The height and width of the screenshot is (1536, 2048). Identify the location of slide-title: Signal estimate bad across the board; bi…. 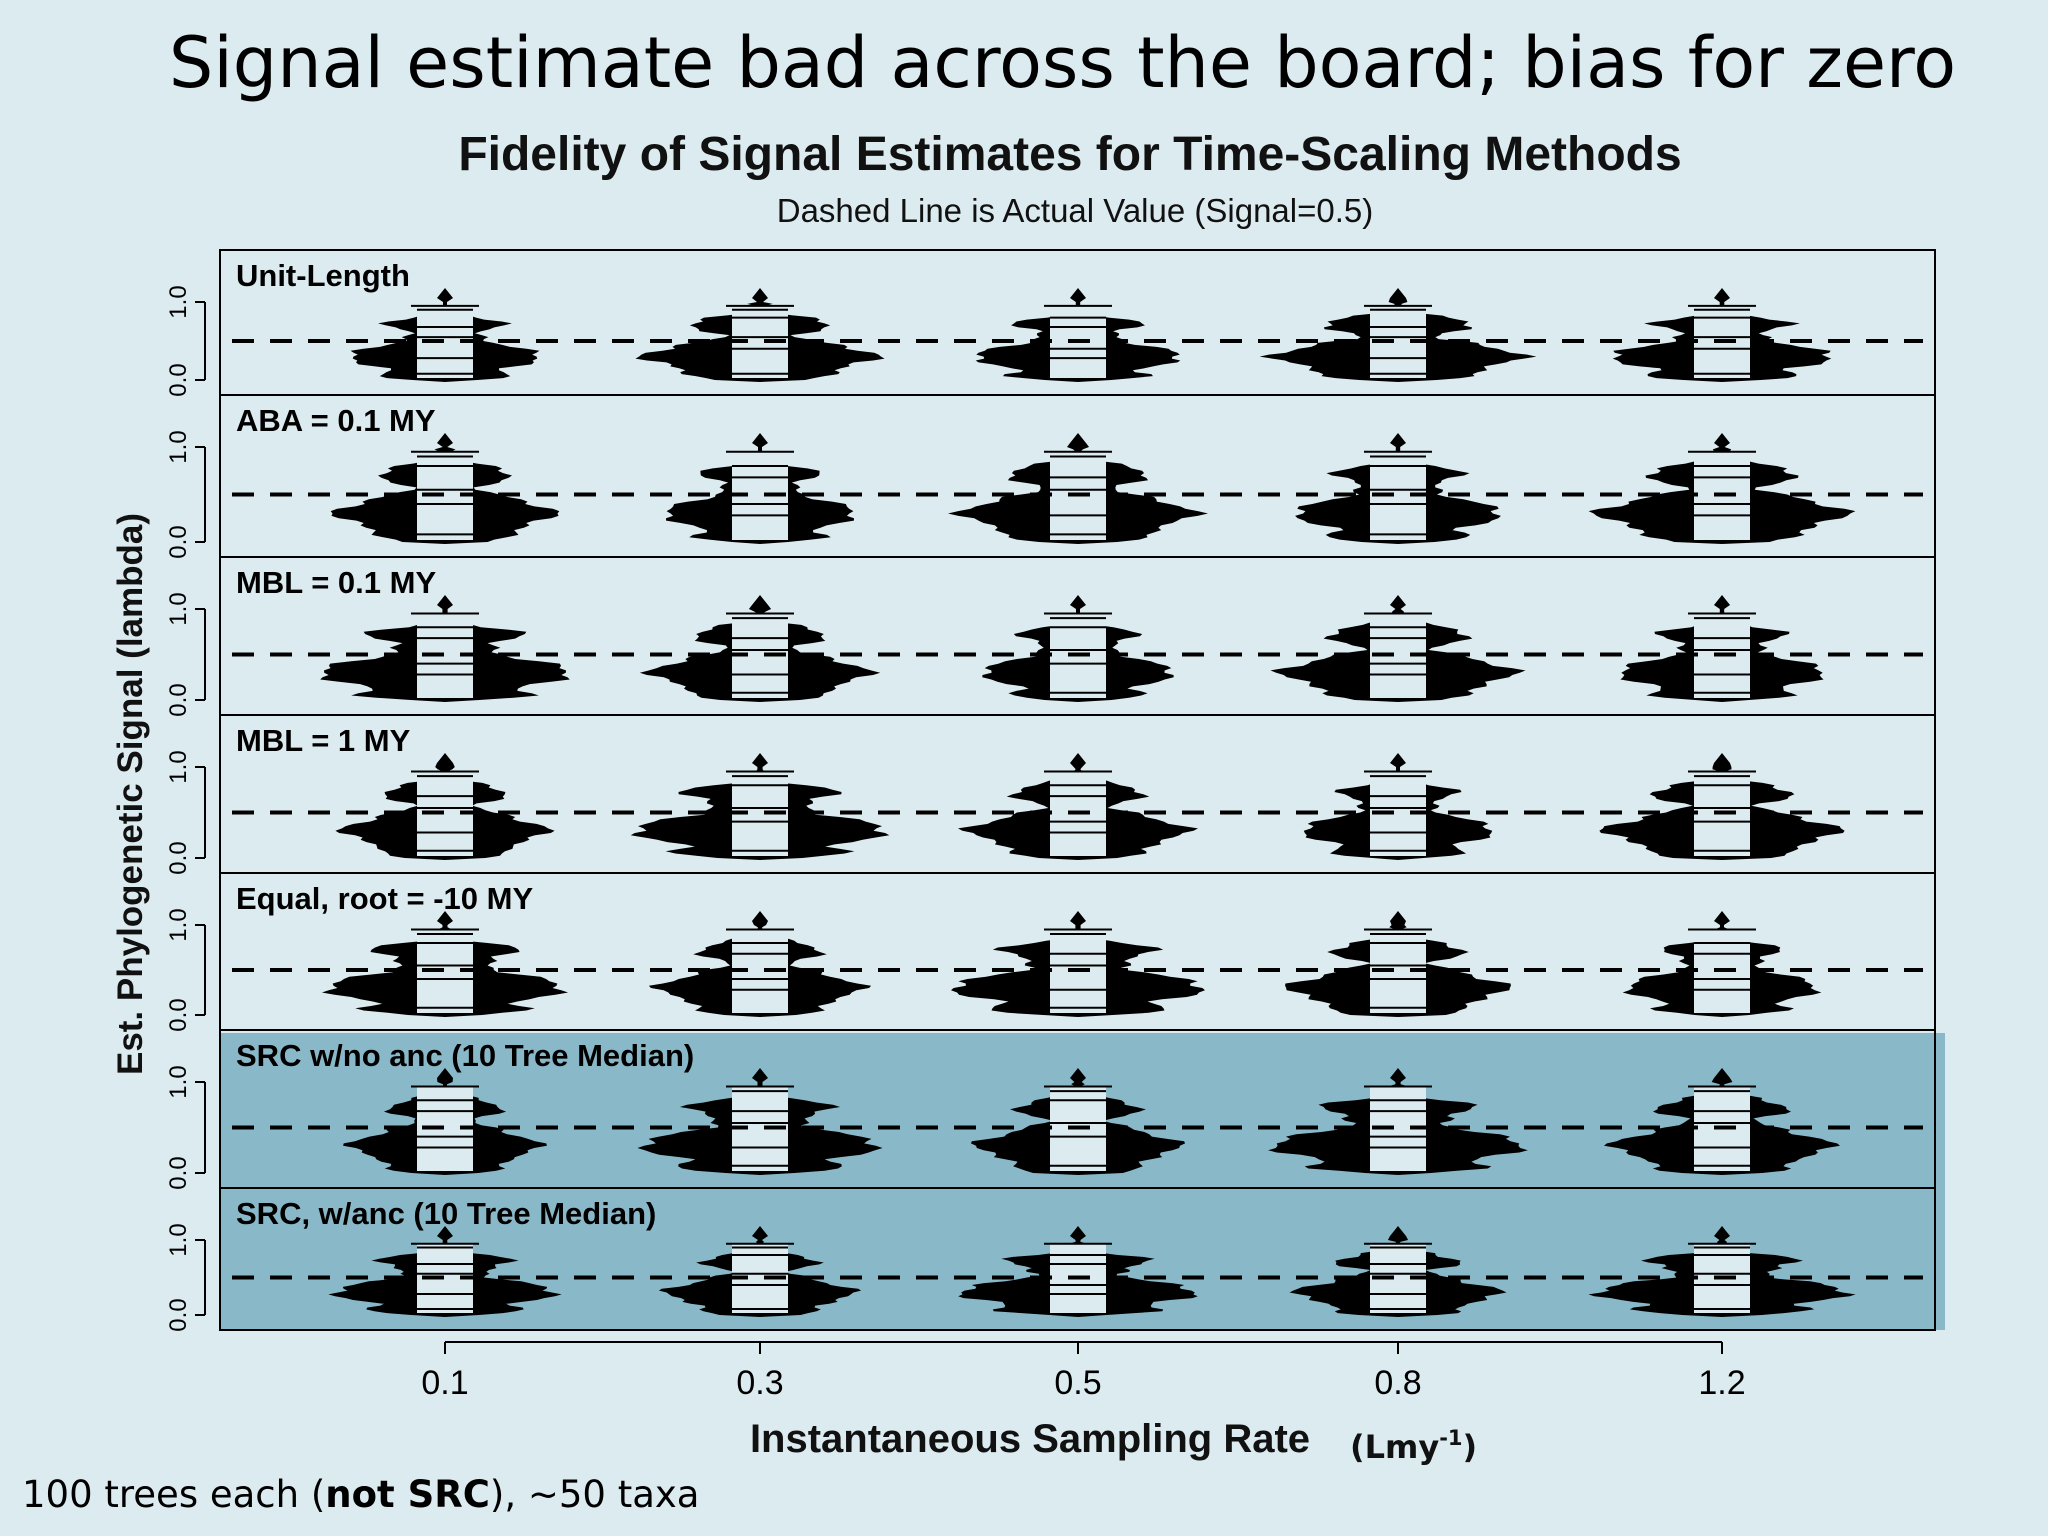
(1062, 63).